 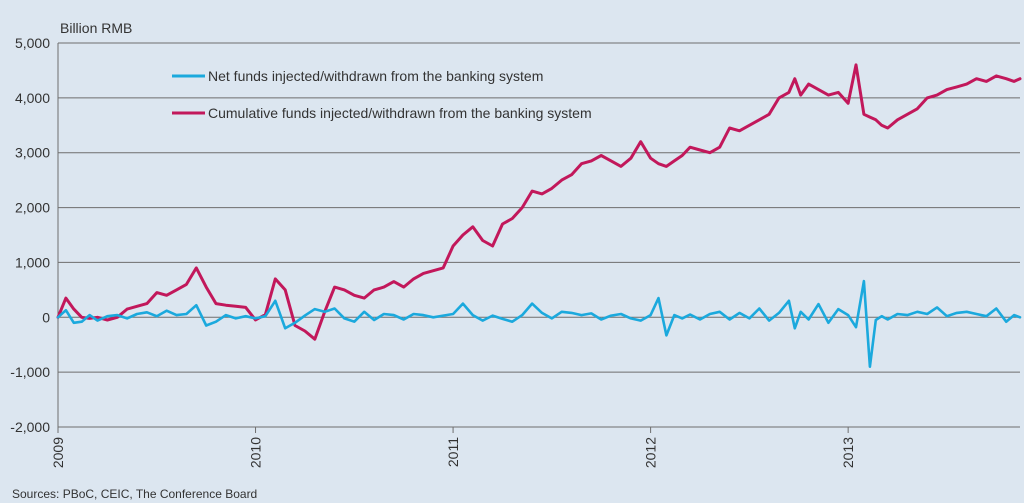 What do you see at coordinates (96, 28) in the screenshot?
I see `unit-label: Billion RMB` at bounding box center [96, 28].